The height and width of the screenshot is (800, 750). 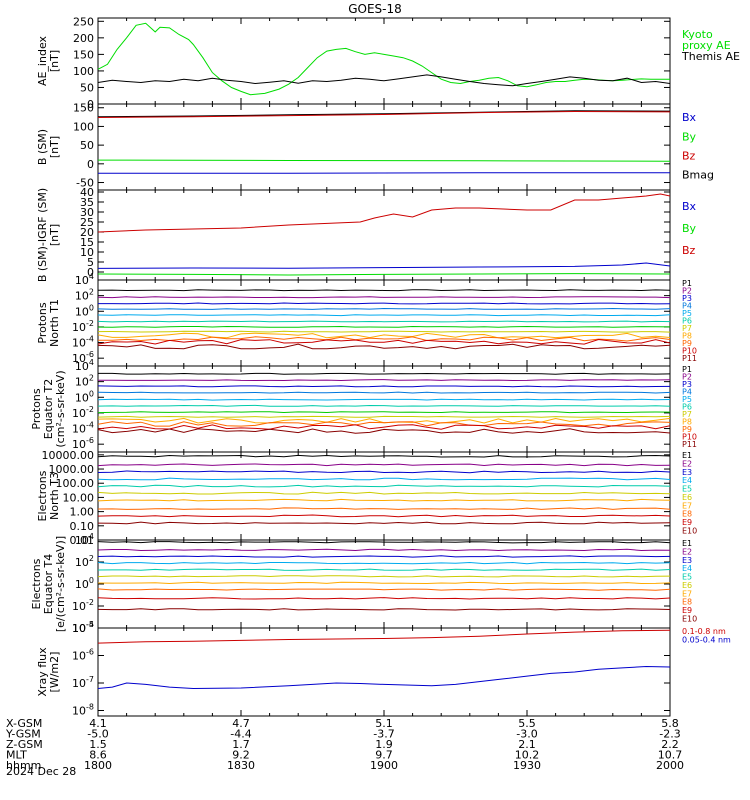 What do you see at coordinates (706, 639) in the screenshot?
I see `legend-entry: 0.05-0.4 nm` at bounding box center [706, 639].